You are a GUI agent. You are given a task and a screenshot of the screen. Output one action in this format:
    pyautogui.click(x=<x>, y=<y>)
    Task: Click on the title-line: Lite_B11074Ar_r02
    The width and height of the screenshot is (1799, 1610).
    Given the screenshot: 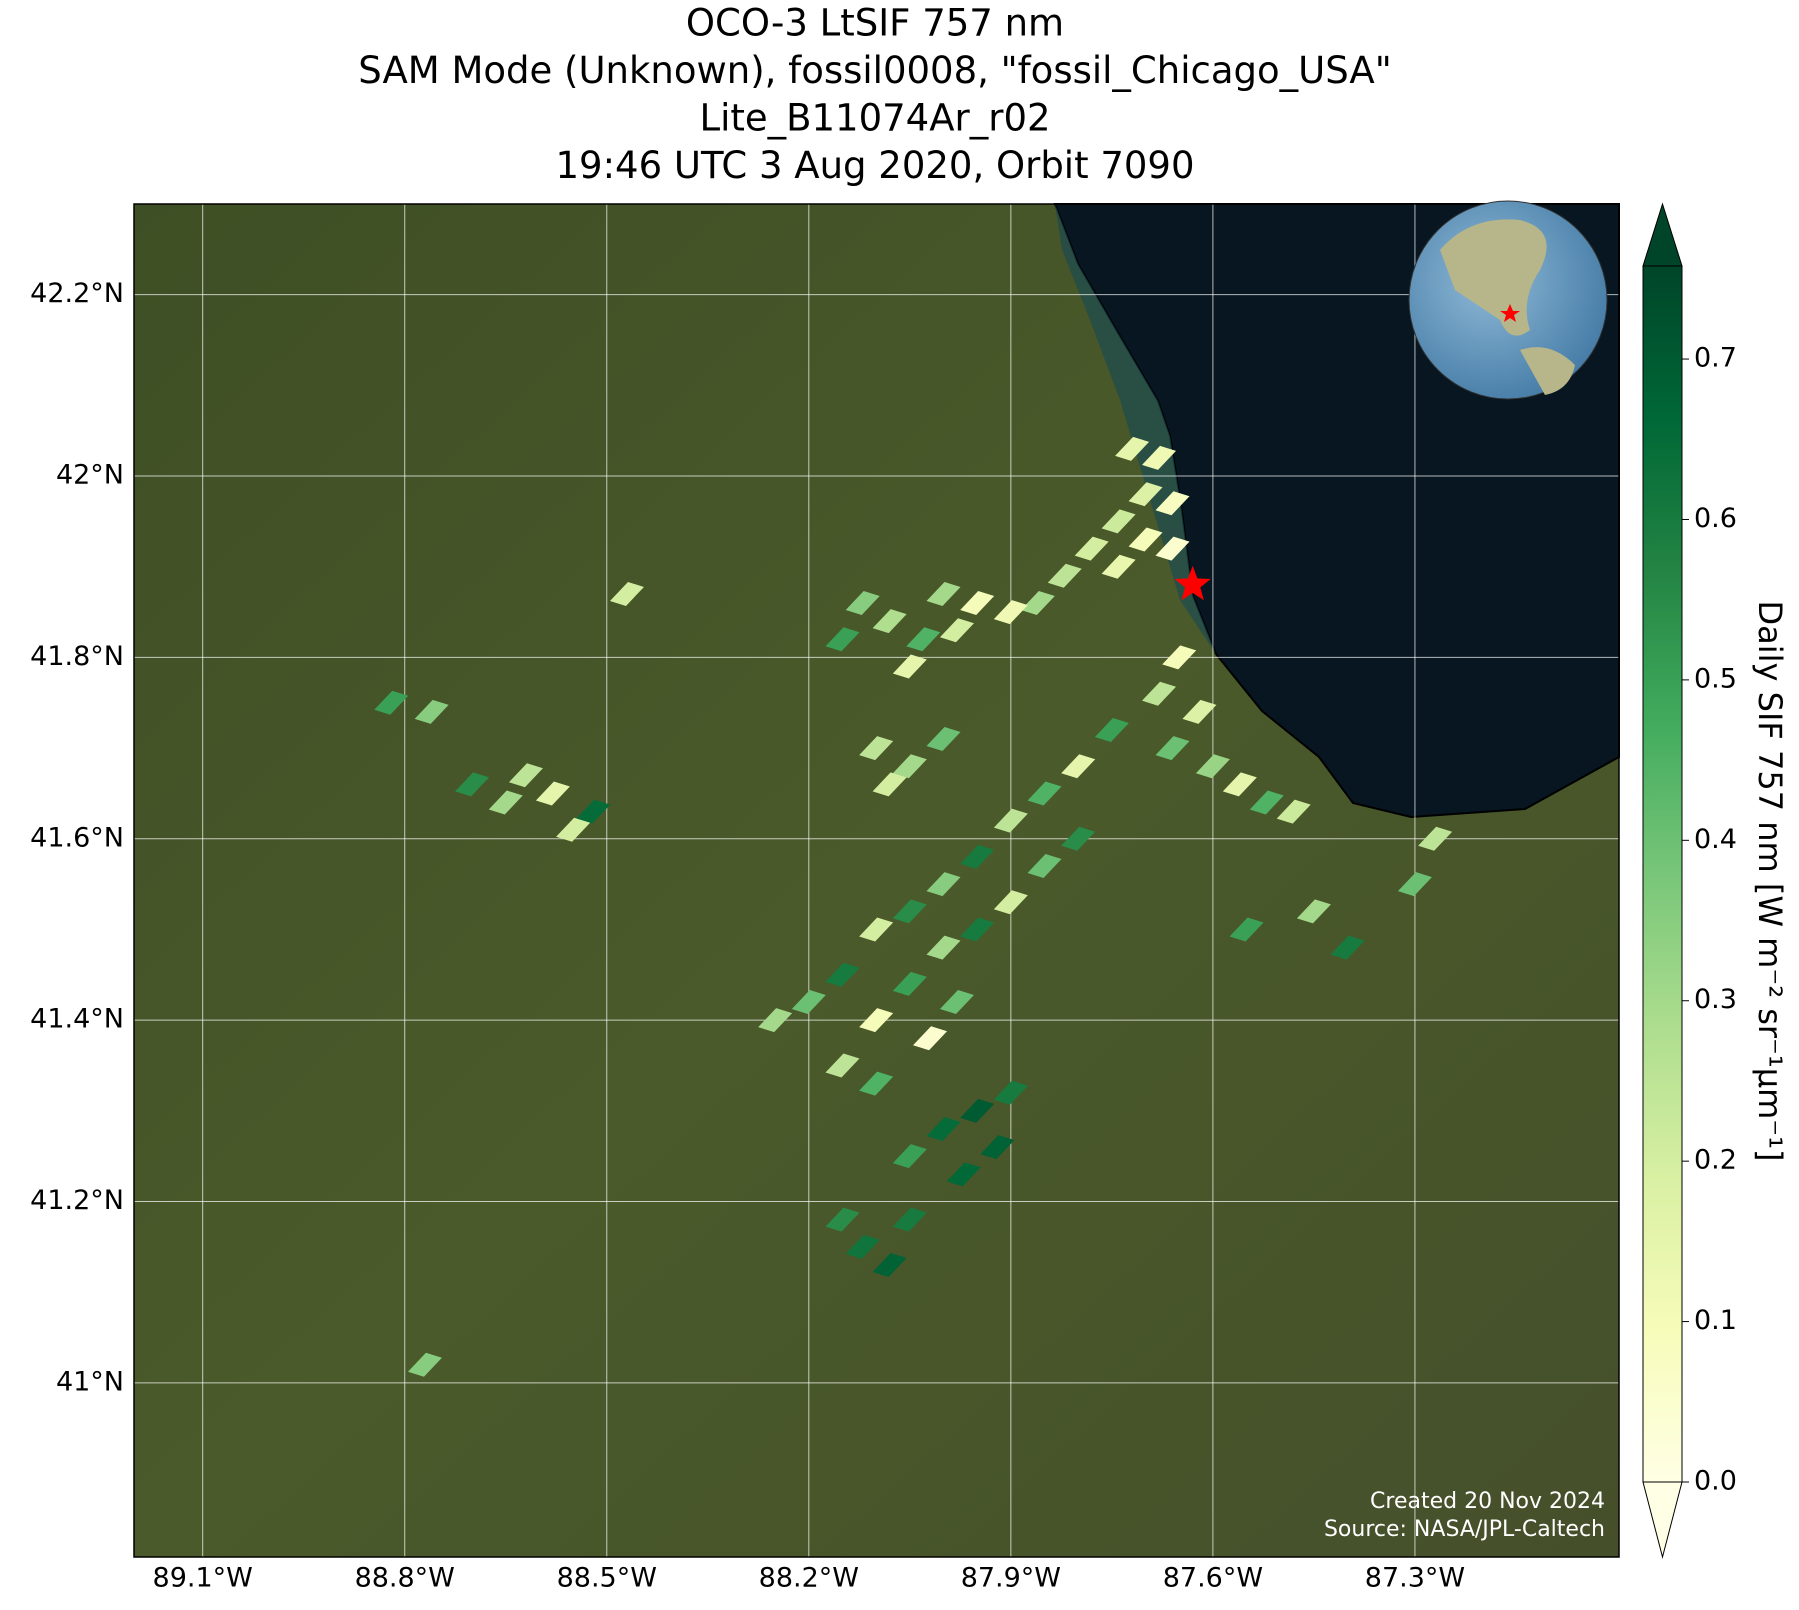 What is the action you would take?
    pyautogui.click(x=874, y=118)
    